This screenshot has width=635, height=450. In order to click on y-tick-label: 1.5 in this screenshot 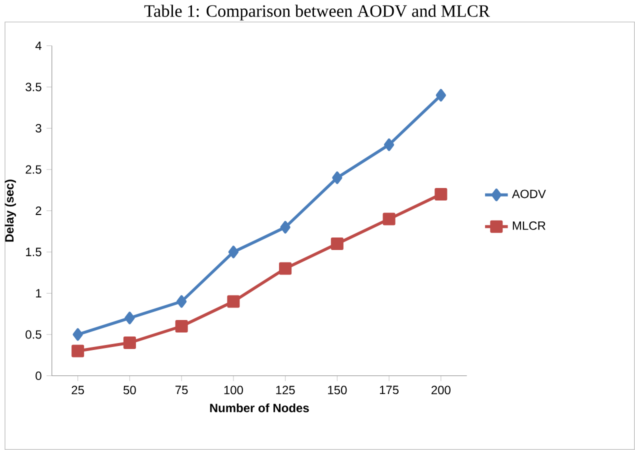, I will do `click(34, 252)`.